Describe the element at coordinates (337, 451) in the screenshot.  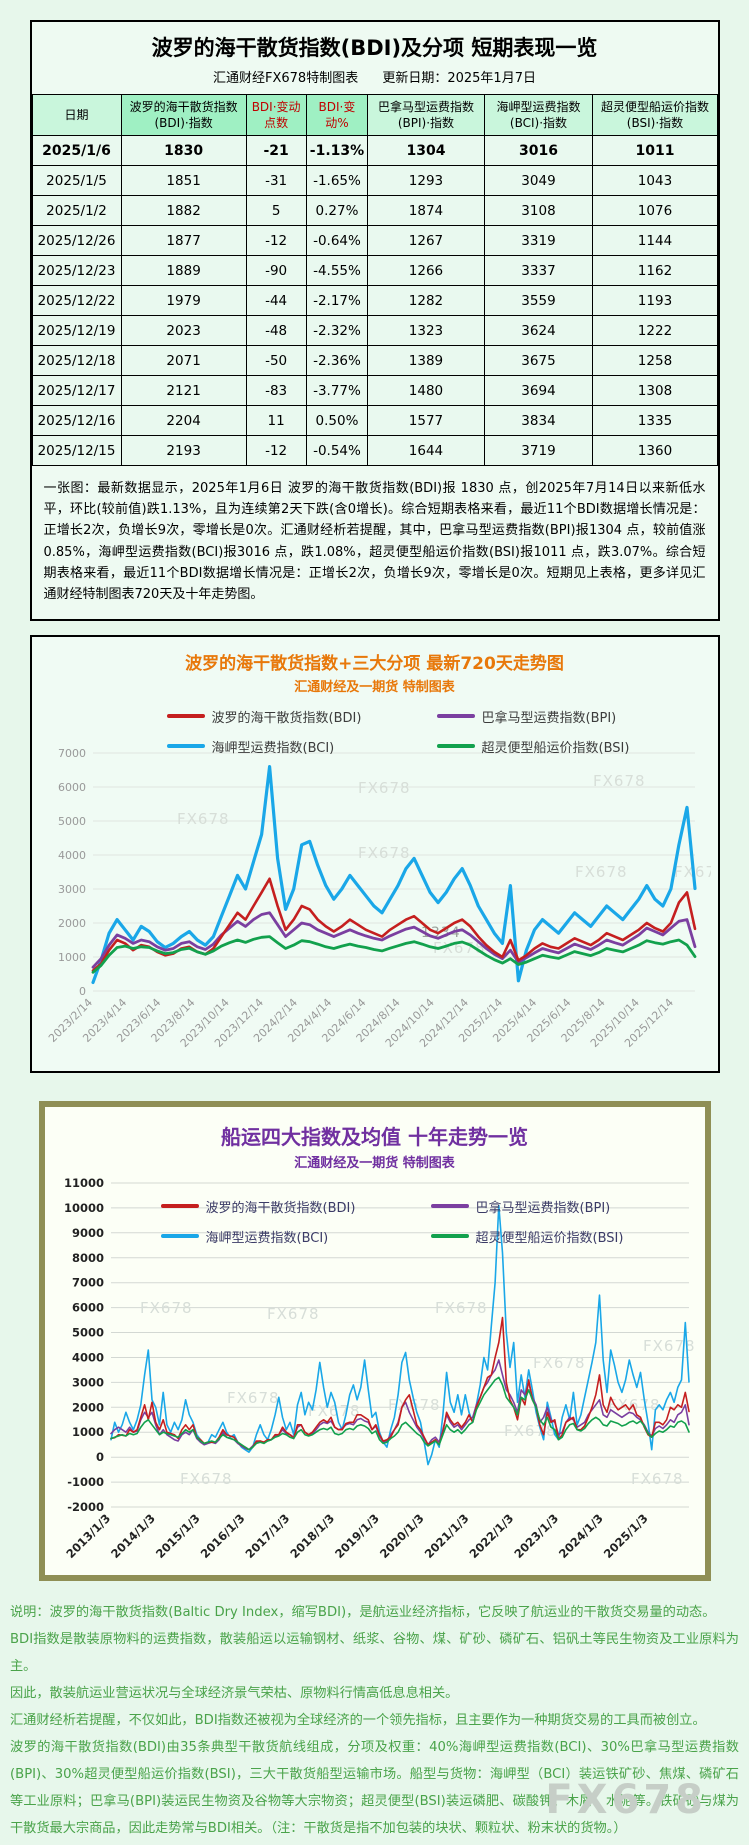
I see `table-cell: -0.54%` at that location.